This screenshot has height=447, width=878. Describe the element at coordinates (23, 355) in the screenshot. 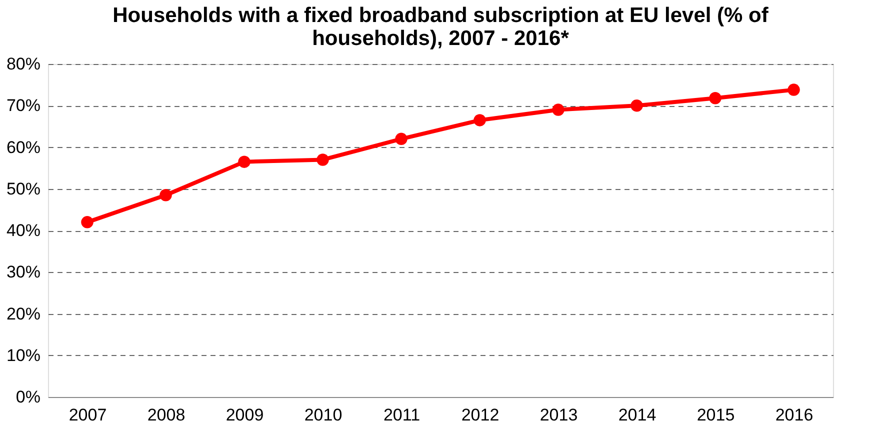

I see `y-tick-label: 10%` at that location.